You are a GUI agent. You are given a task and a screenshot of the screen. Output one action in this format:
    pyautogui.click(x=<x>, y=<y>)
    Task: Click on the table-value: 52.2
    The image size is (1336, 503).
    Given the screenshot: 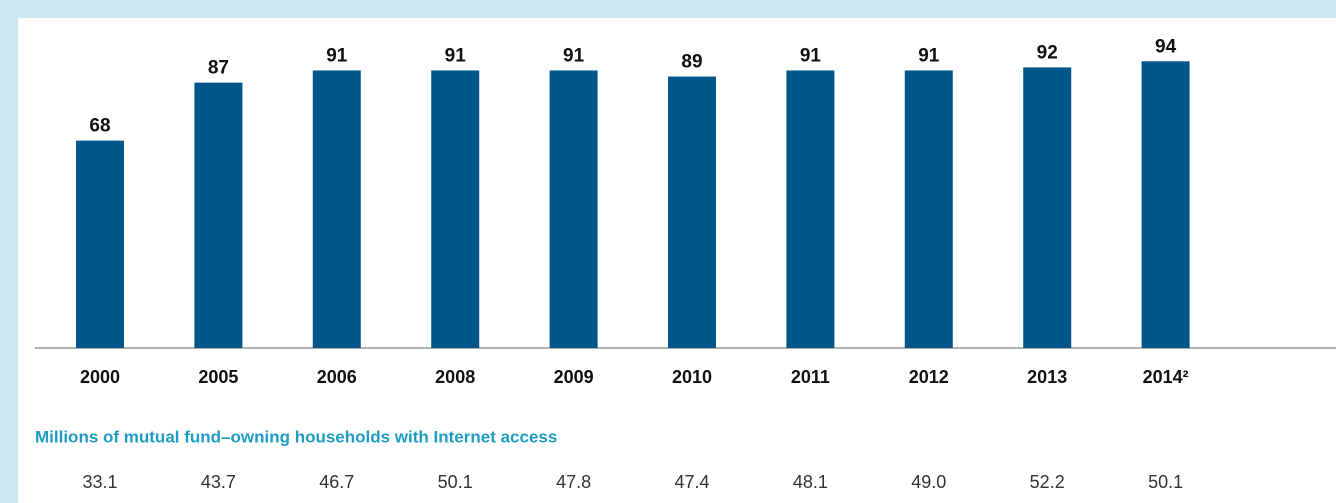 What is the action you would take?
    pyautogui.click(x=1047, y=482)
    